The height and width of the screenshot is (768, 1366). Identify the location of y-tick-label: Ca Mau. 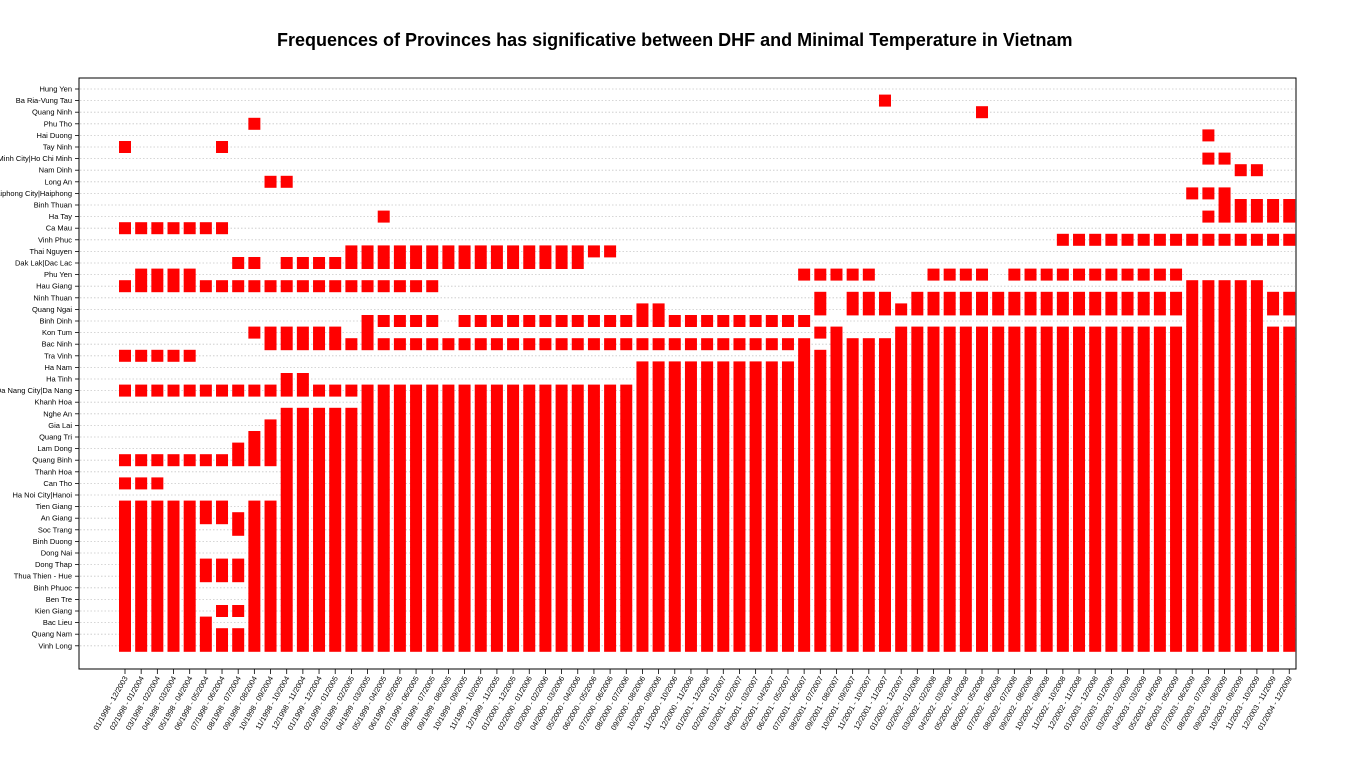
(59, 228).